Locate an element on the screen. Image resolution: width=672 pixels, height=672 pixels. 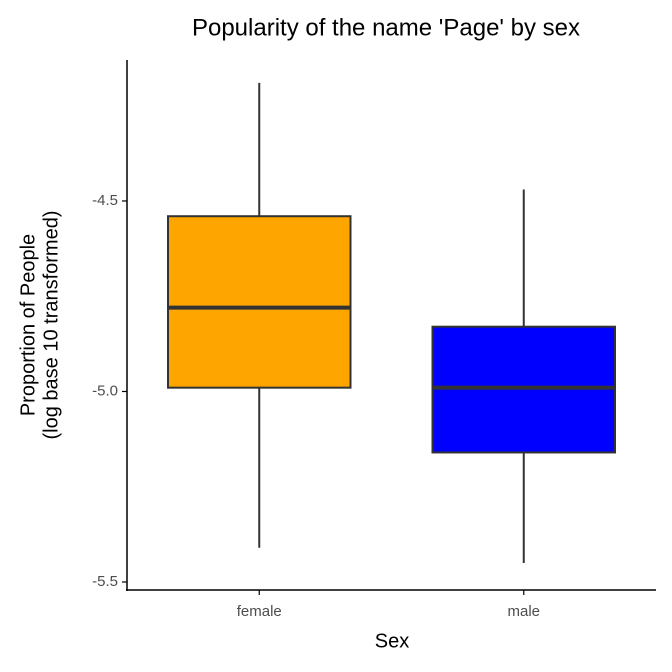
y-tick-label: -5.0 is located at coordinates (105, 390).